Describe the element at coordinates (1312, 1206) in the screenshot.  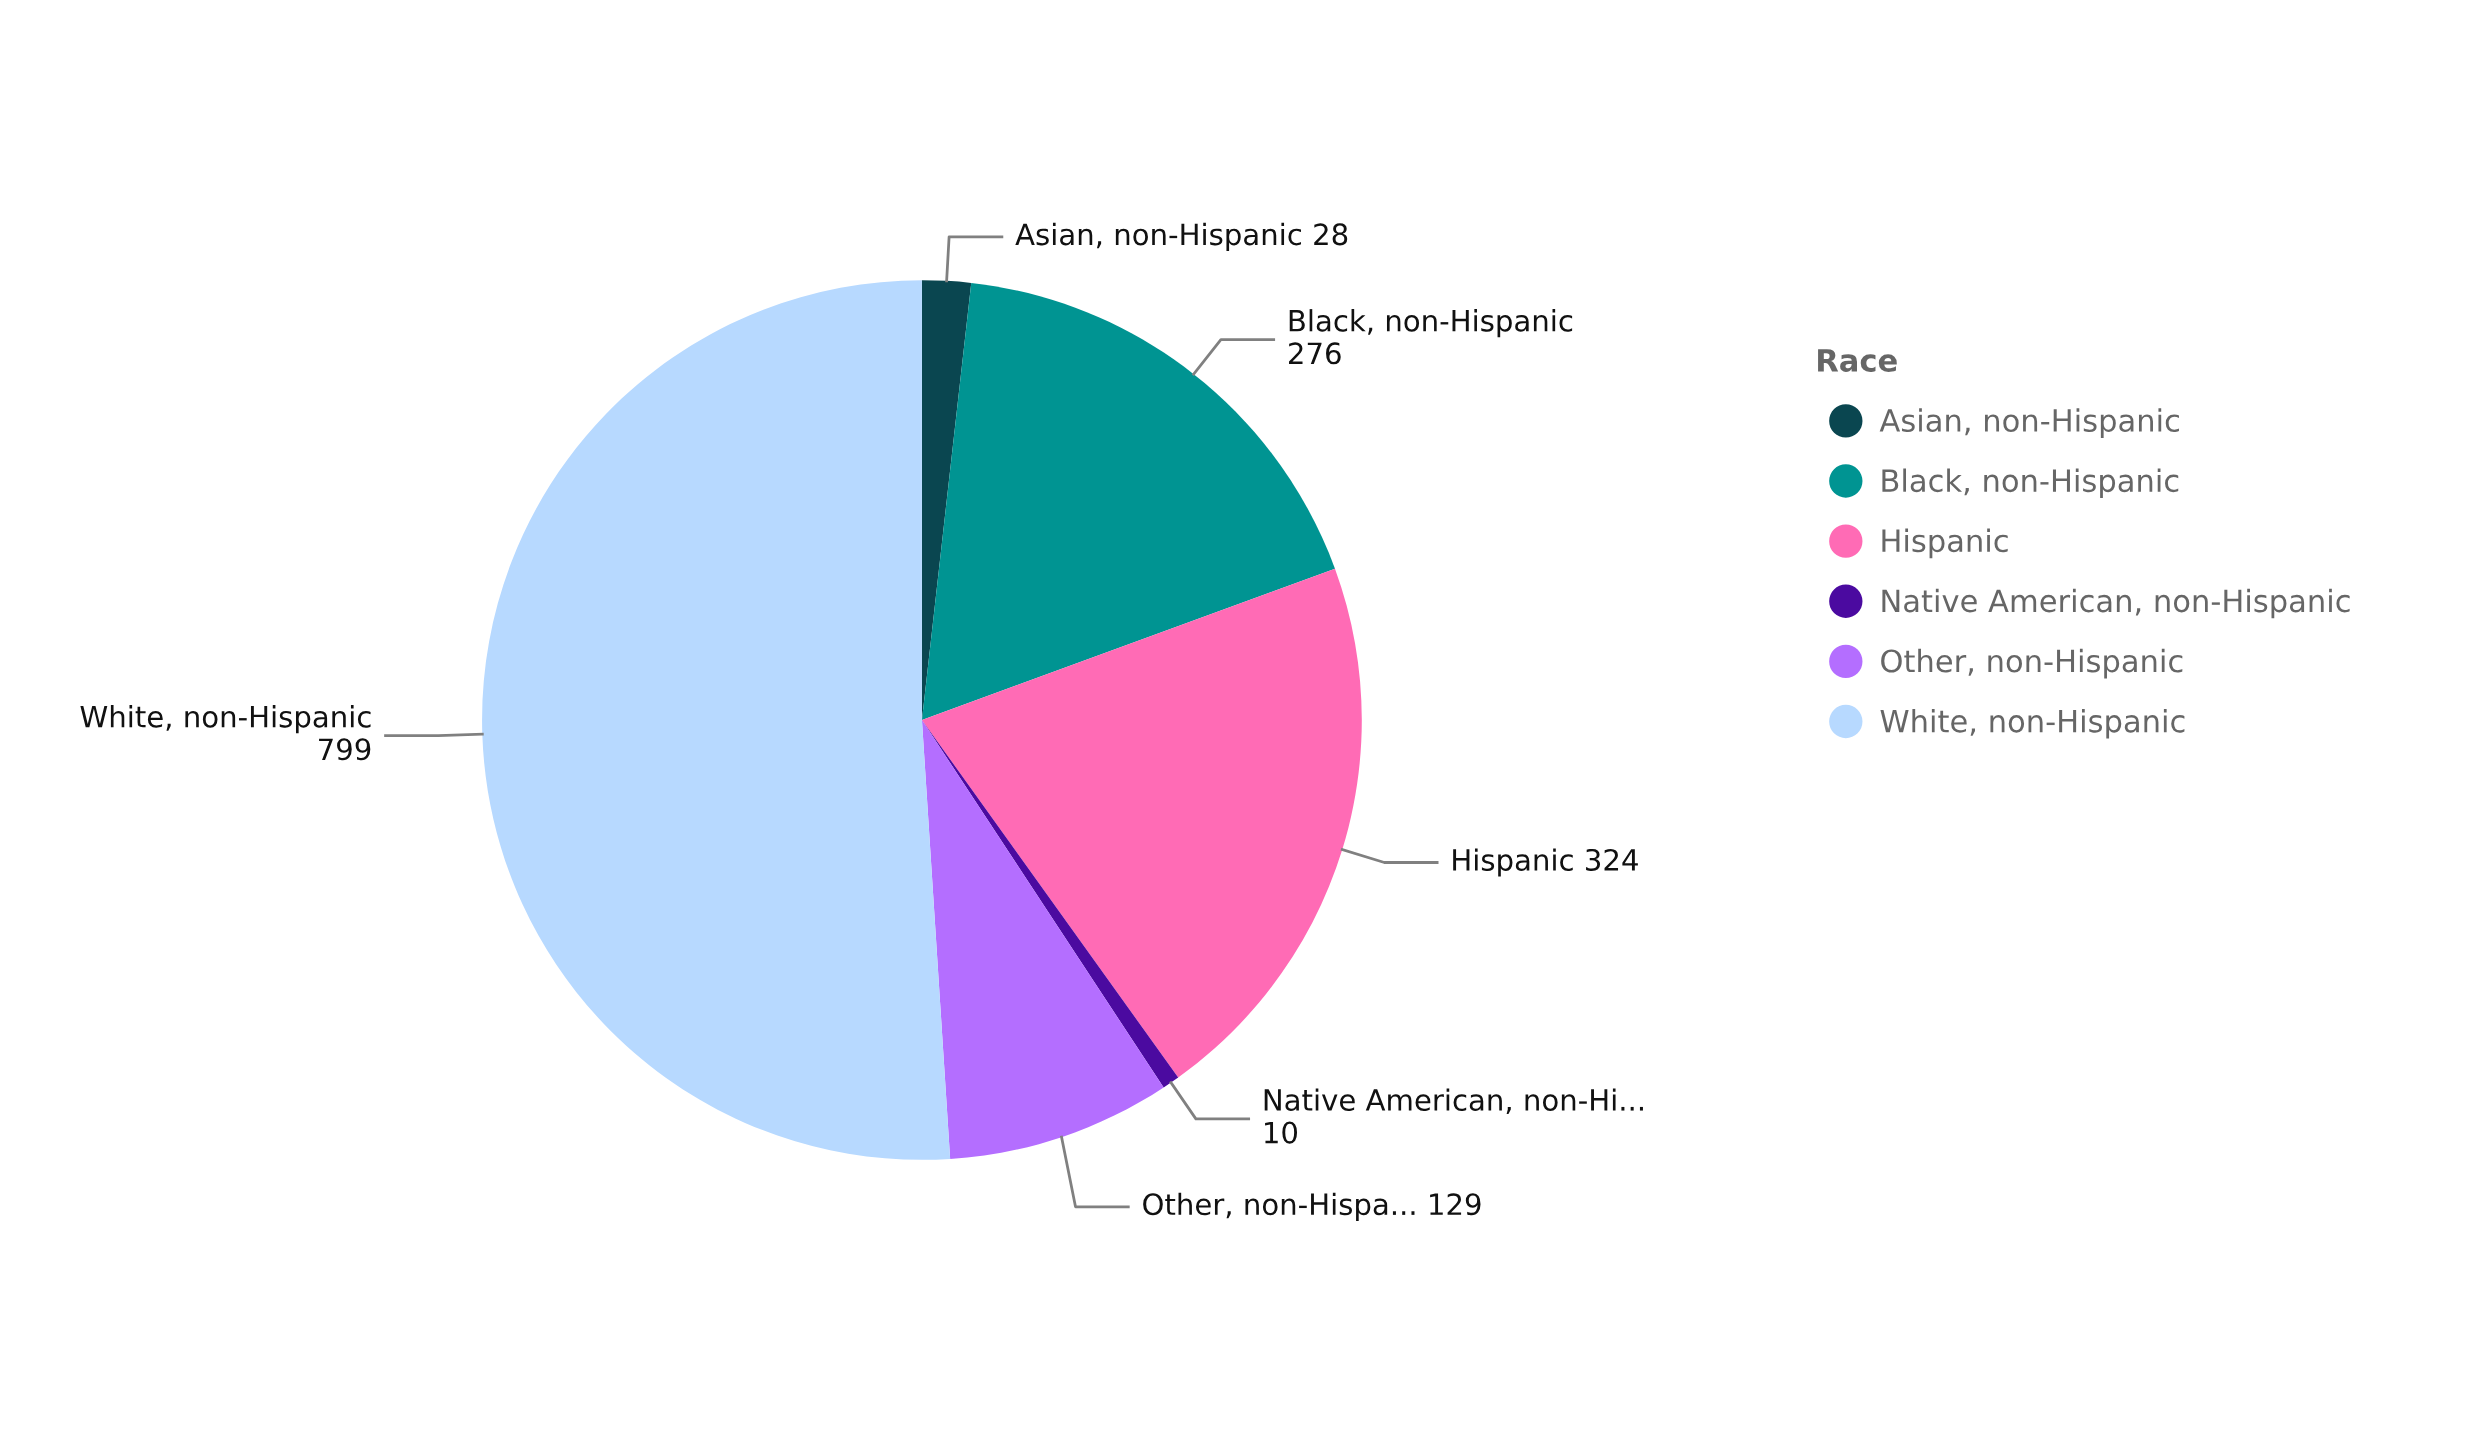
I see `data-label: Other, non-Hispa... 129` at that location.